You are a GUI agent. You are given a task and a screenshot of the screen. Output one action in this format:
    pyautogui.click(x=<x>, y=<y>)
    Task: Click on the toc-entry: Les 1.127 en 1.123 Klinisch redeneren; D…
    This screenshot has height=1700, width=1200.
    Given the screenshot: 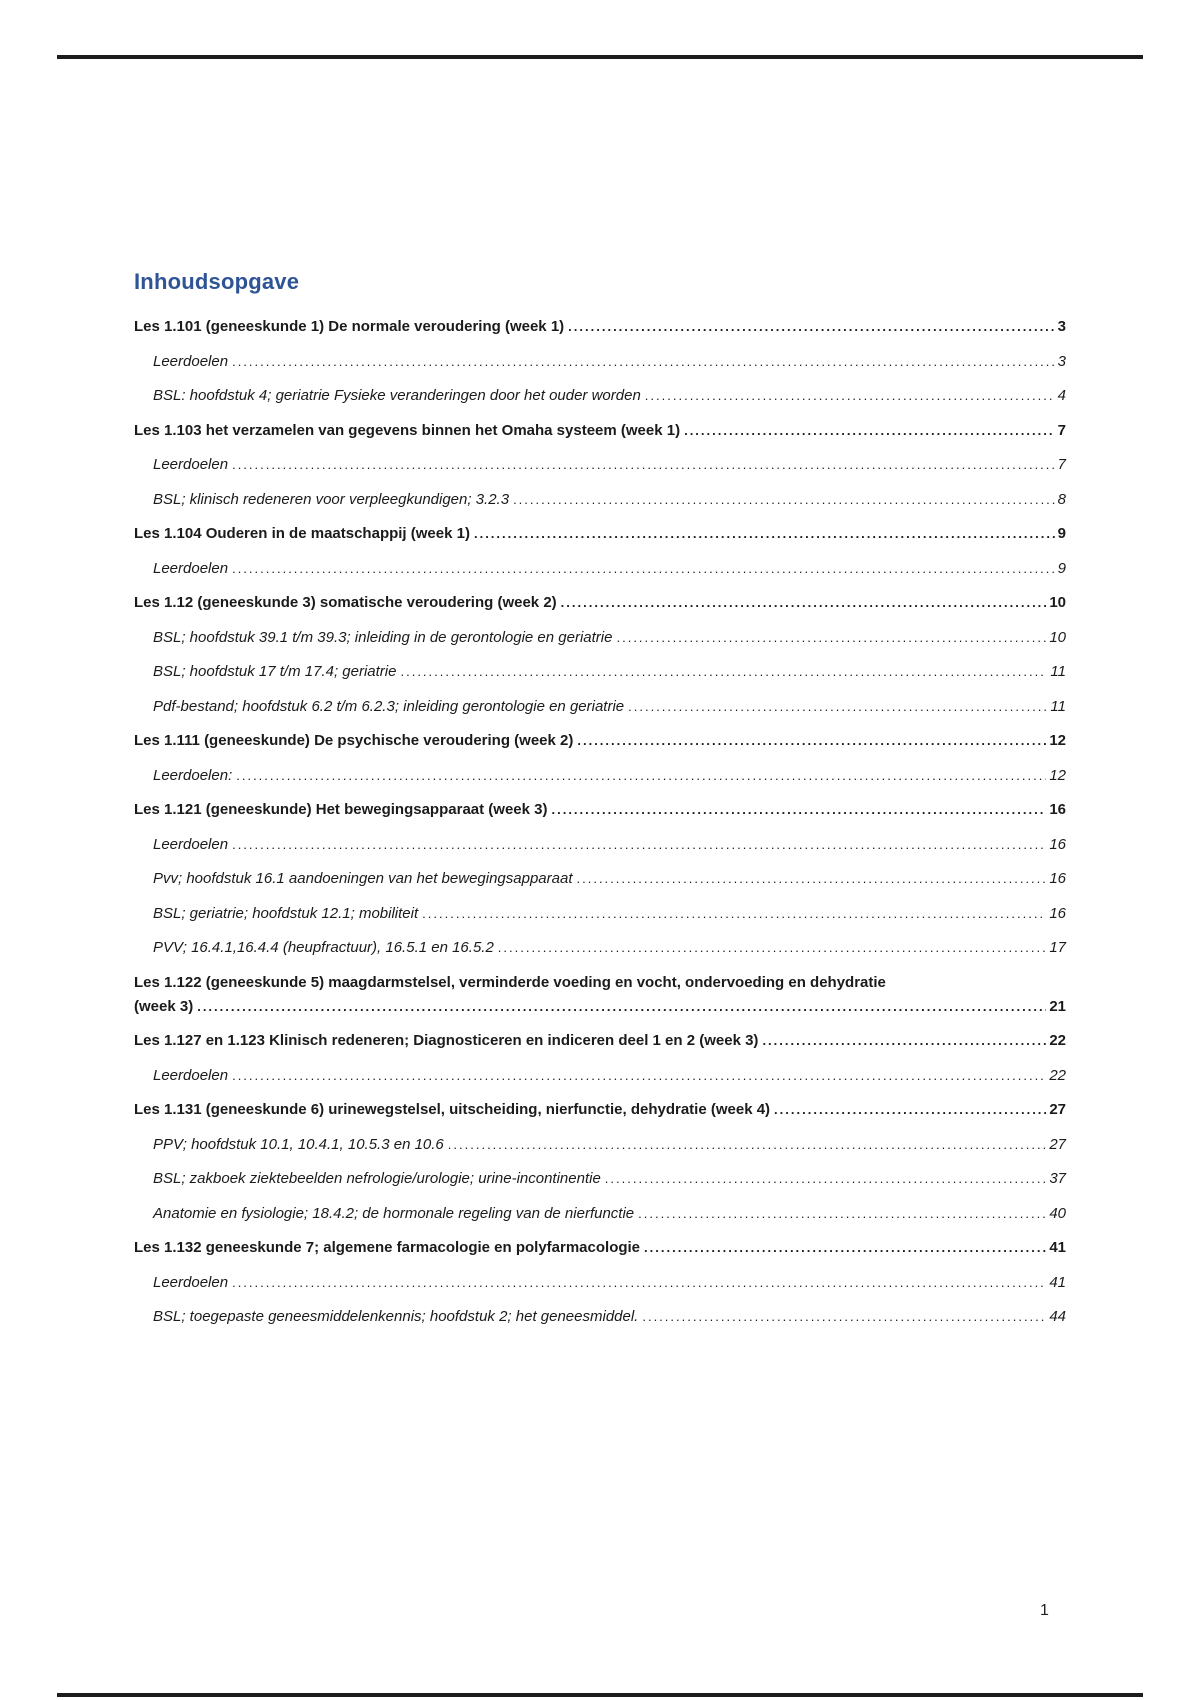 What is the action you would take?
    pyautogui.click(x=600, y=1041)
    